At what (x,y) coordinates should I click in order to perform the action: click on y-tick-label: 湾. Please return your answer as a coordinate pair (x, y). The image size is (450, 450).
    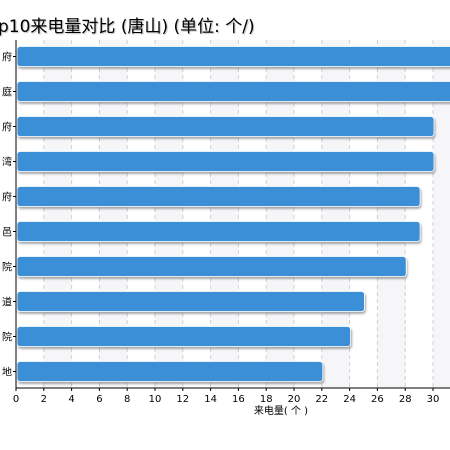
    Looking at the image, I should click on (7, 162).